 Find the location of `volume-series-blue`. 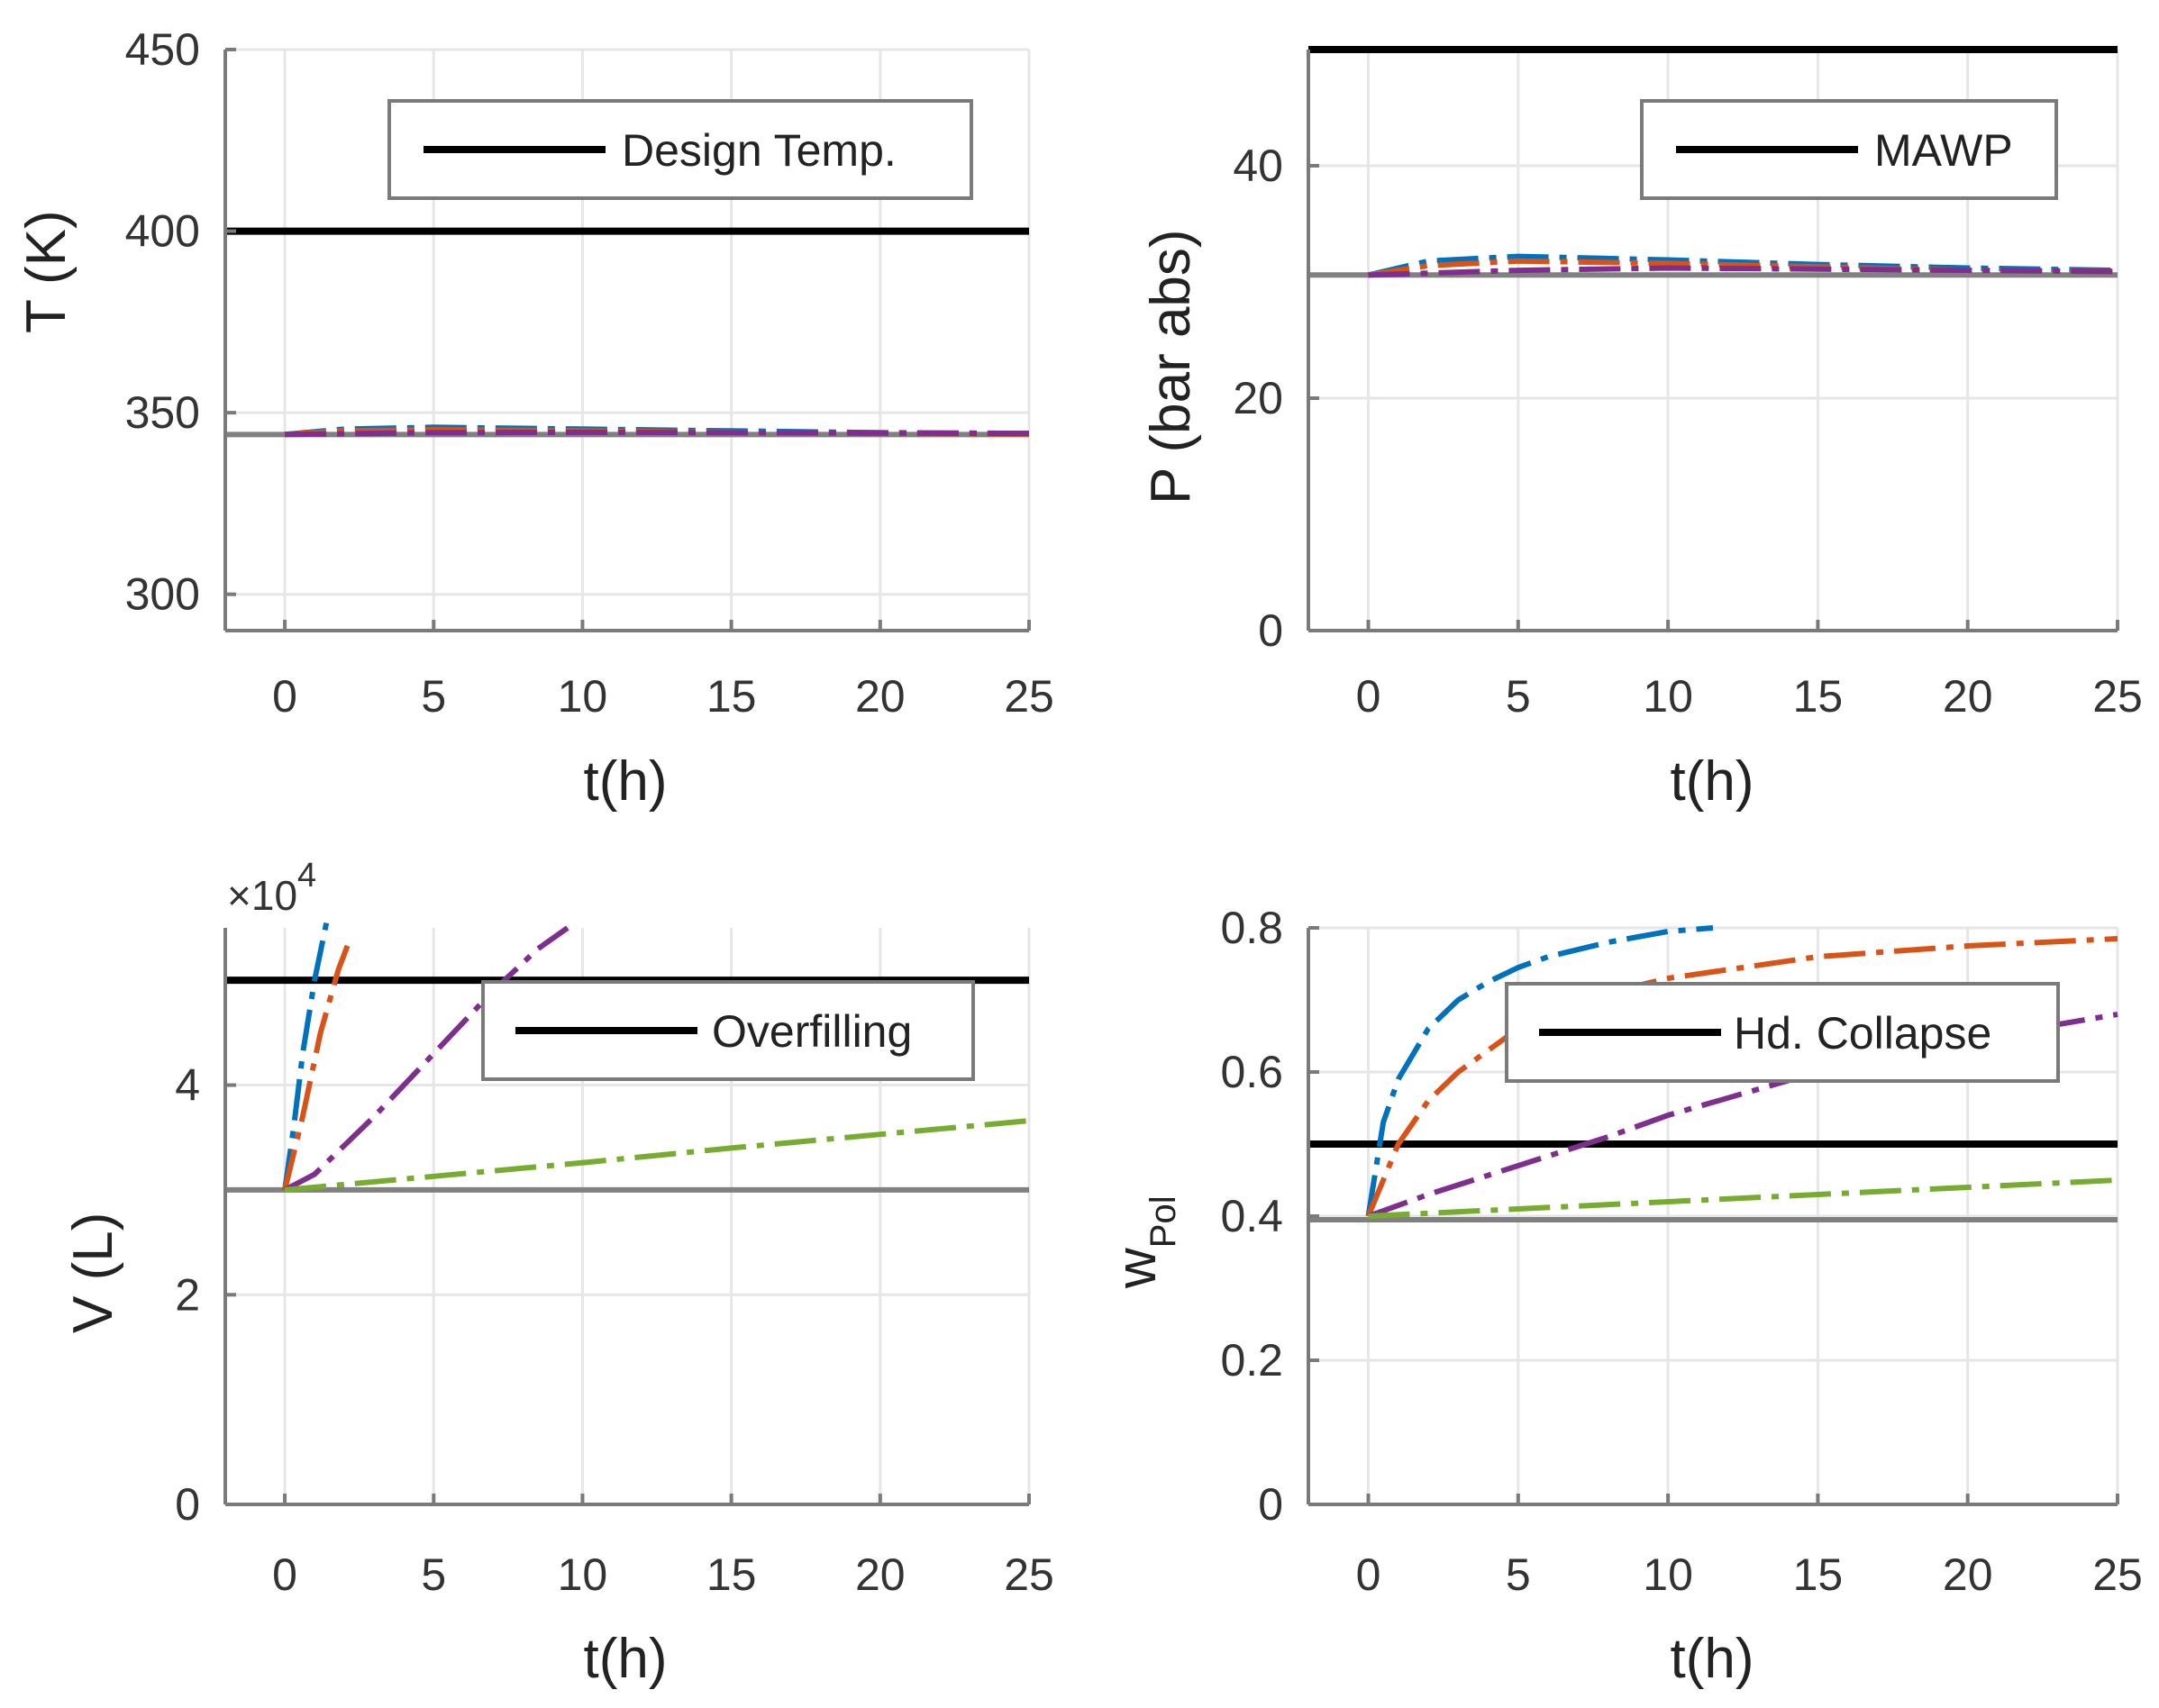

volume-series-blue is located at coordinates (306, 1056).